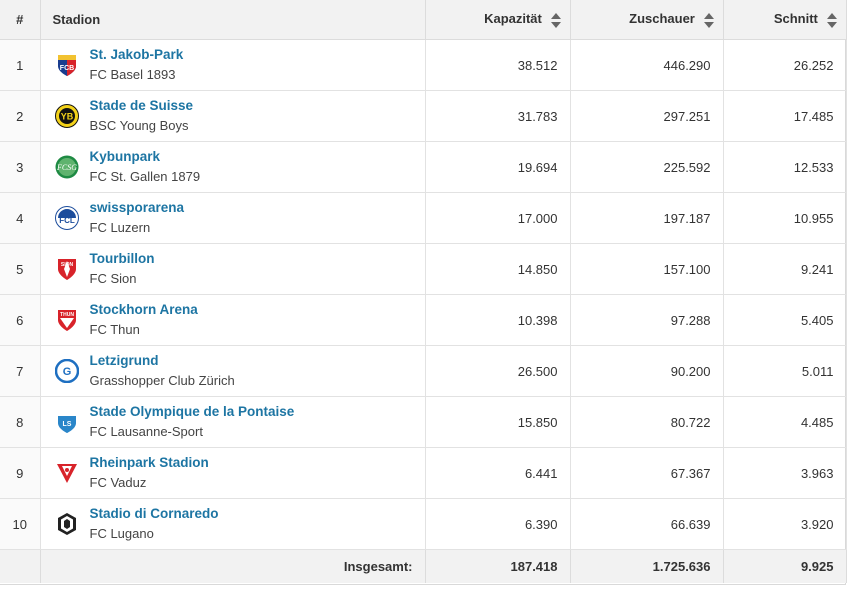 The width and height of the screenshot is (852, 589). Describe the element at coordinates (647, 371) in the screenshot. I see `attendance-cell: 90.200` at that location.